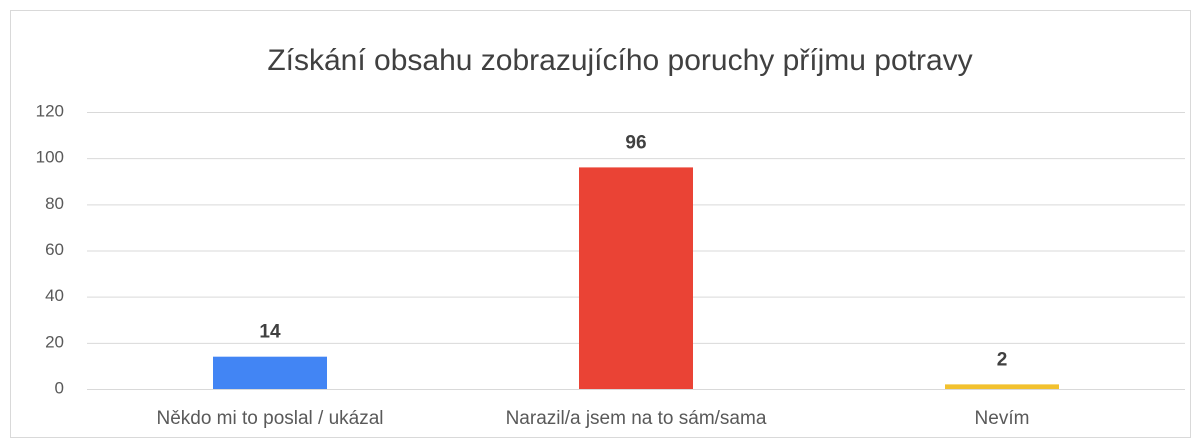 Image resolution: width=1202 pixels, height=448 pixels. I want to click on data-label: 14, so click(270, 332).